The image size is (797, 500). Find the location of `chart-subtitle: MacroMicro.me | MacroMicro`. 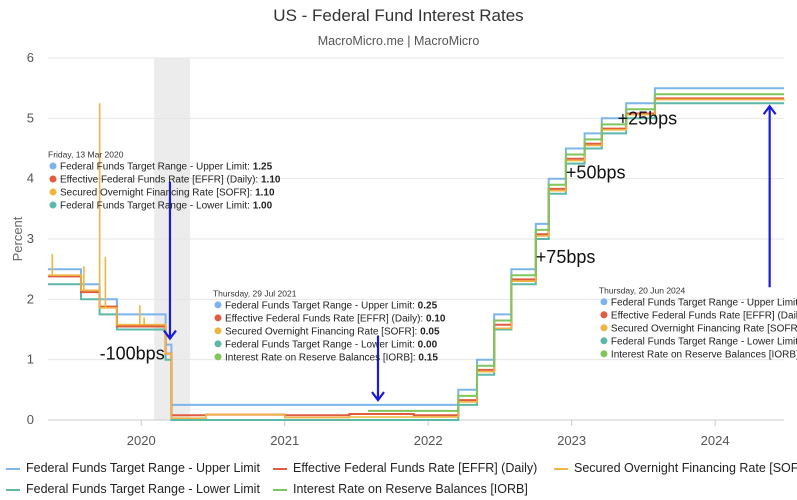

chart-subtitle: MacroMicro.me | MacroMicro is located at coordinates (398, 41).